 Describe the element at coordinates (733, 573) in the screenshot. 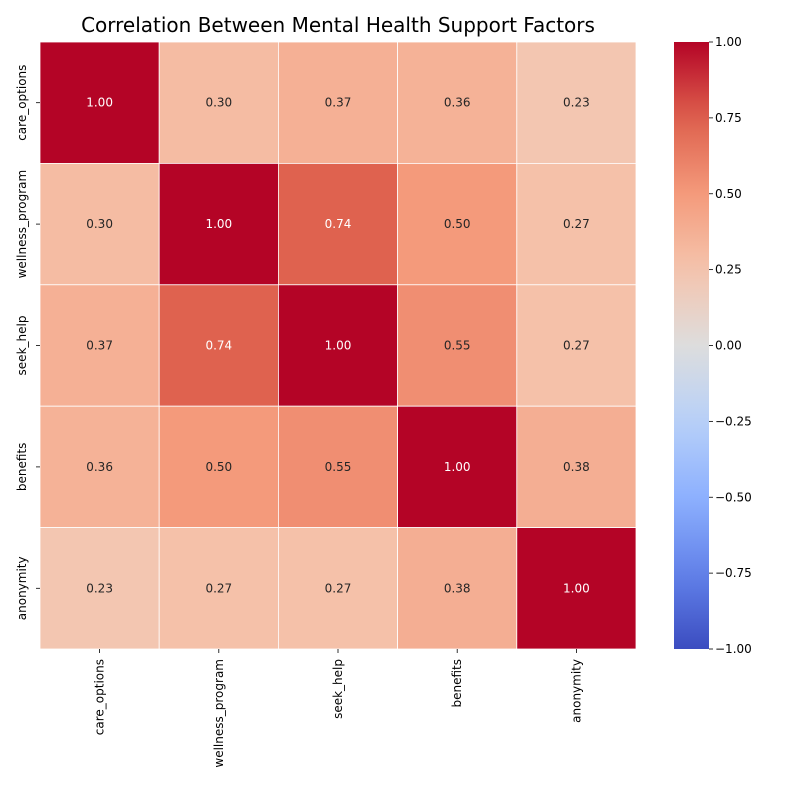

I see `colorbar-tick-label: −0.75` at that location.